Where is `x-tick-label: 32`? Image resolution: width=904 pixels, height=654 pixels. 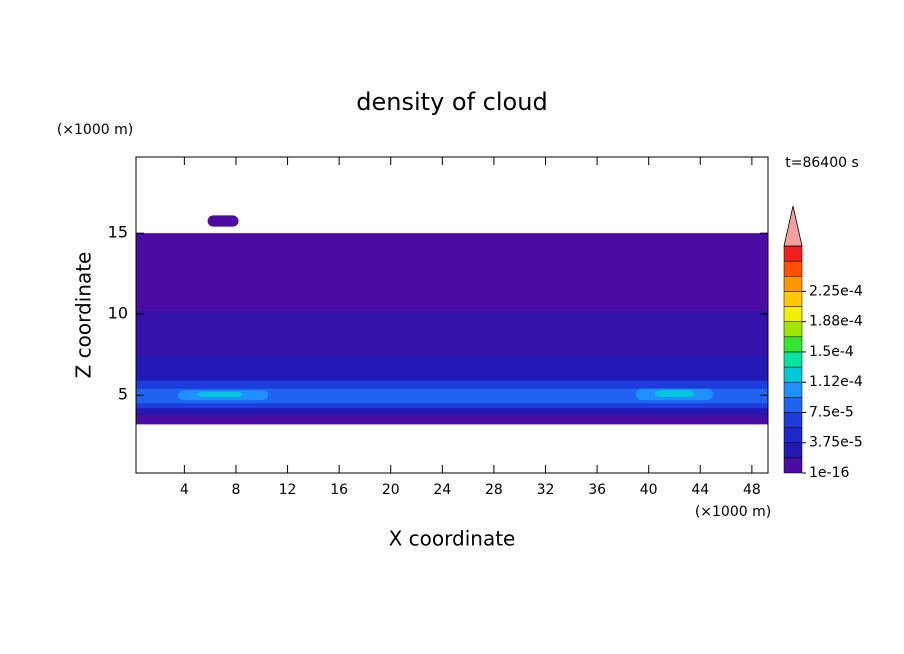
x-tick-label: 32 is located at coordinates (546, 490).